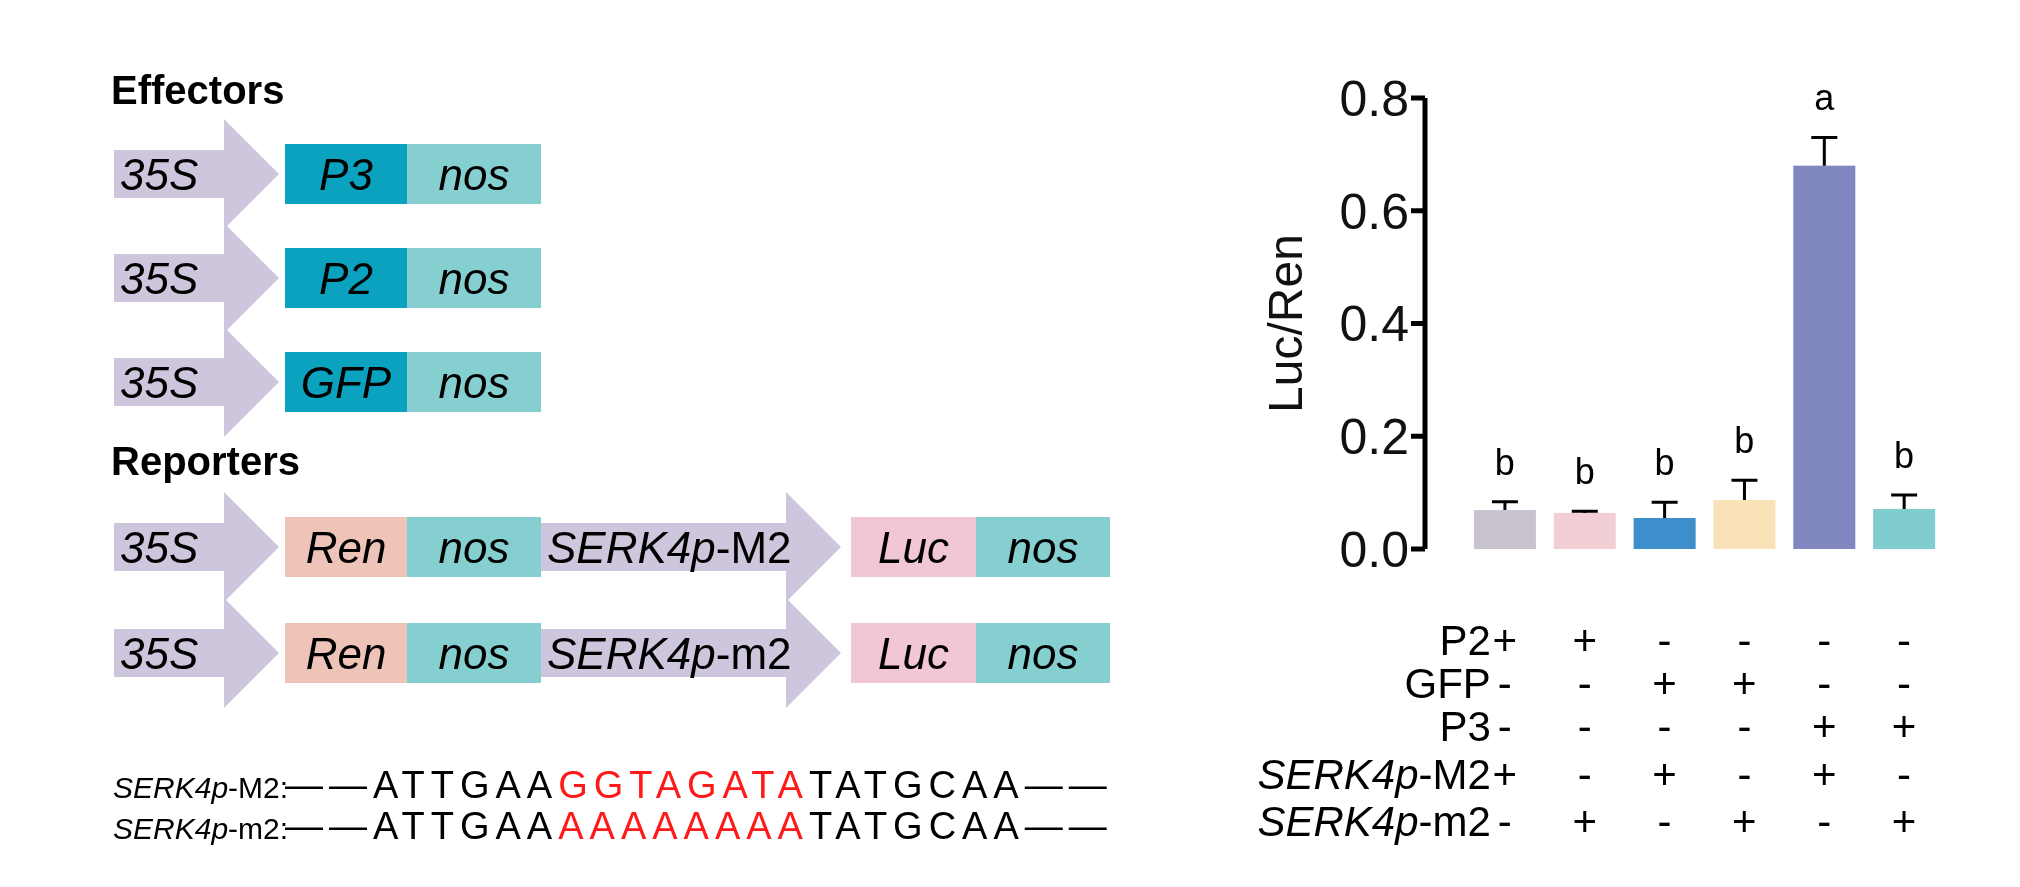 This screenshot has width=2020, height=887. Describe the element at coordinates (346, 382) in the screenshot. I see `text: GFP` at that location.